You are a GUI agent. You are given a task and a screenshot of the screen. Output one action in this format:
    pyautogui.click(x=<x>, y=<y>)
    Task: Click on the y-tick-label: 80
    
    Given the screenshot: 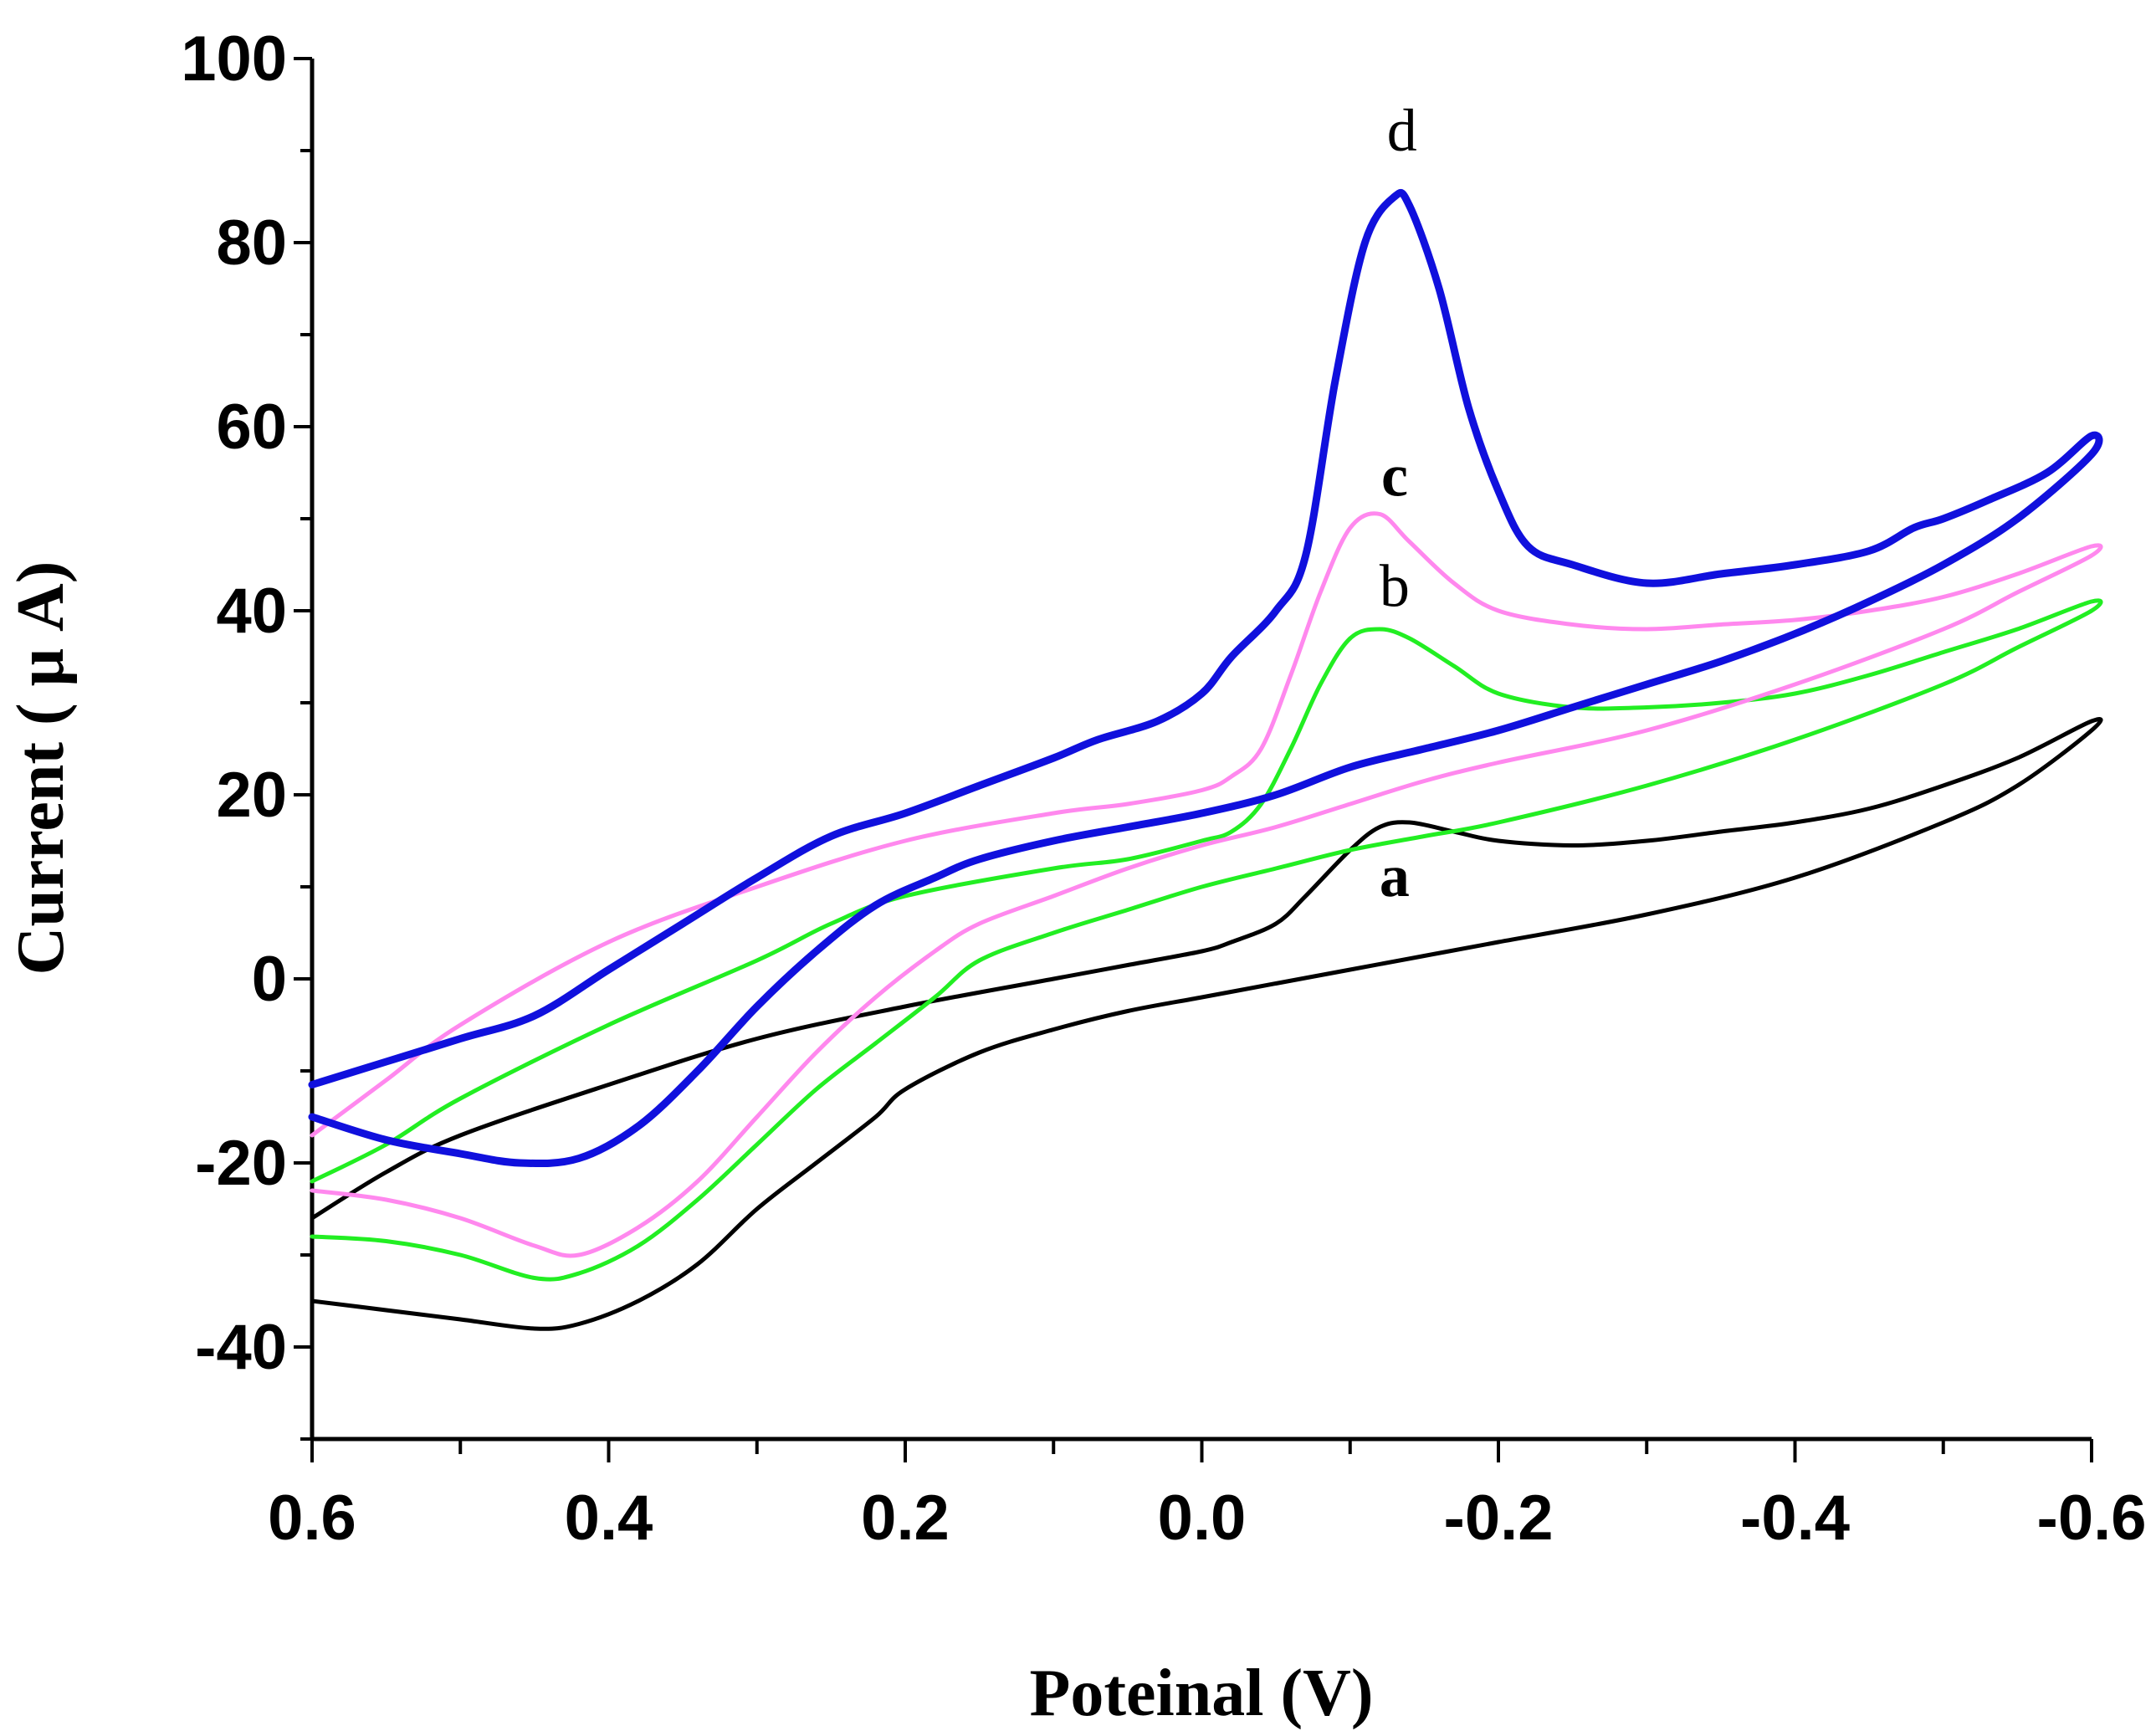 What is the action you would take?
    pyautogui.click(x=251, y=243)
    